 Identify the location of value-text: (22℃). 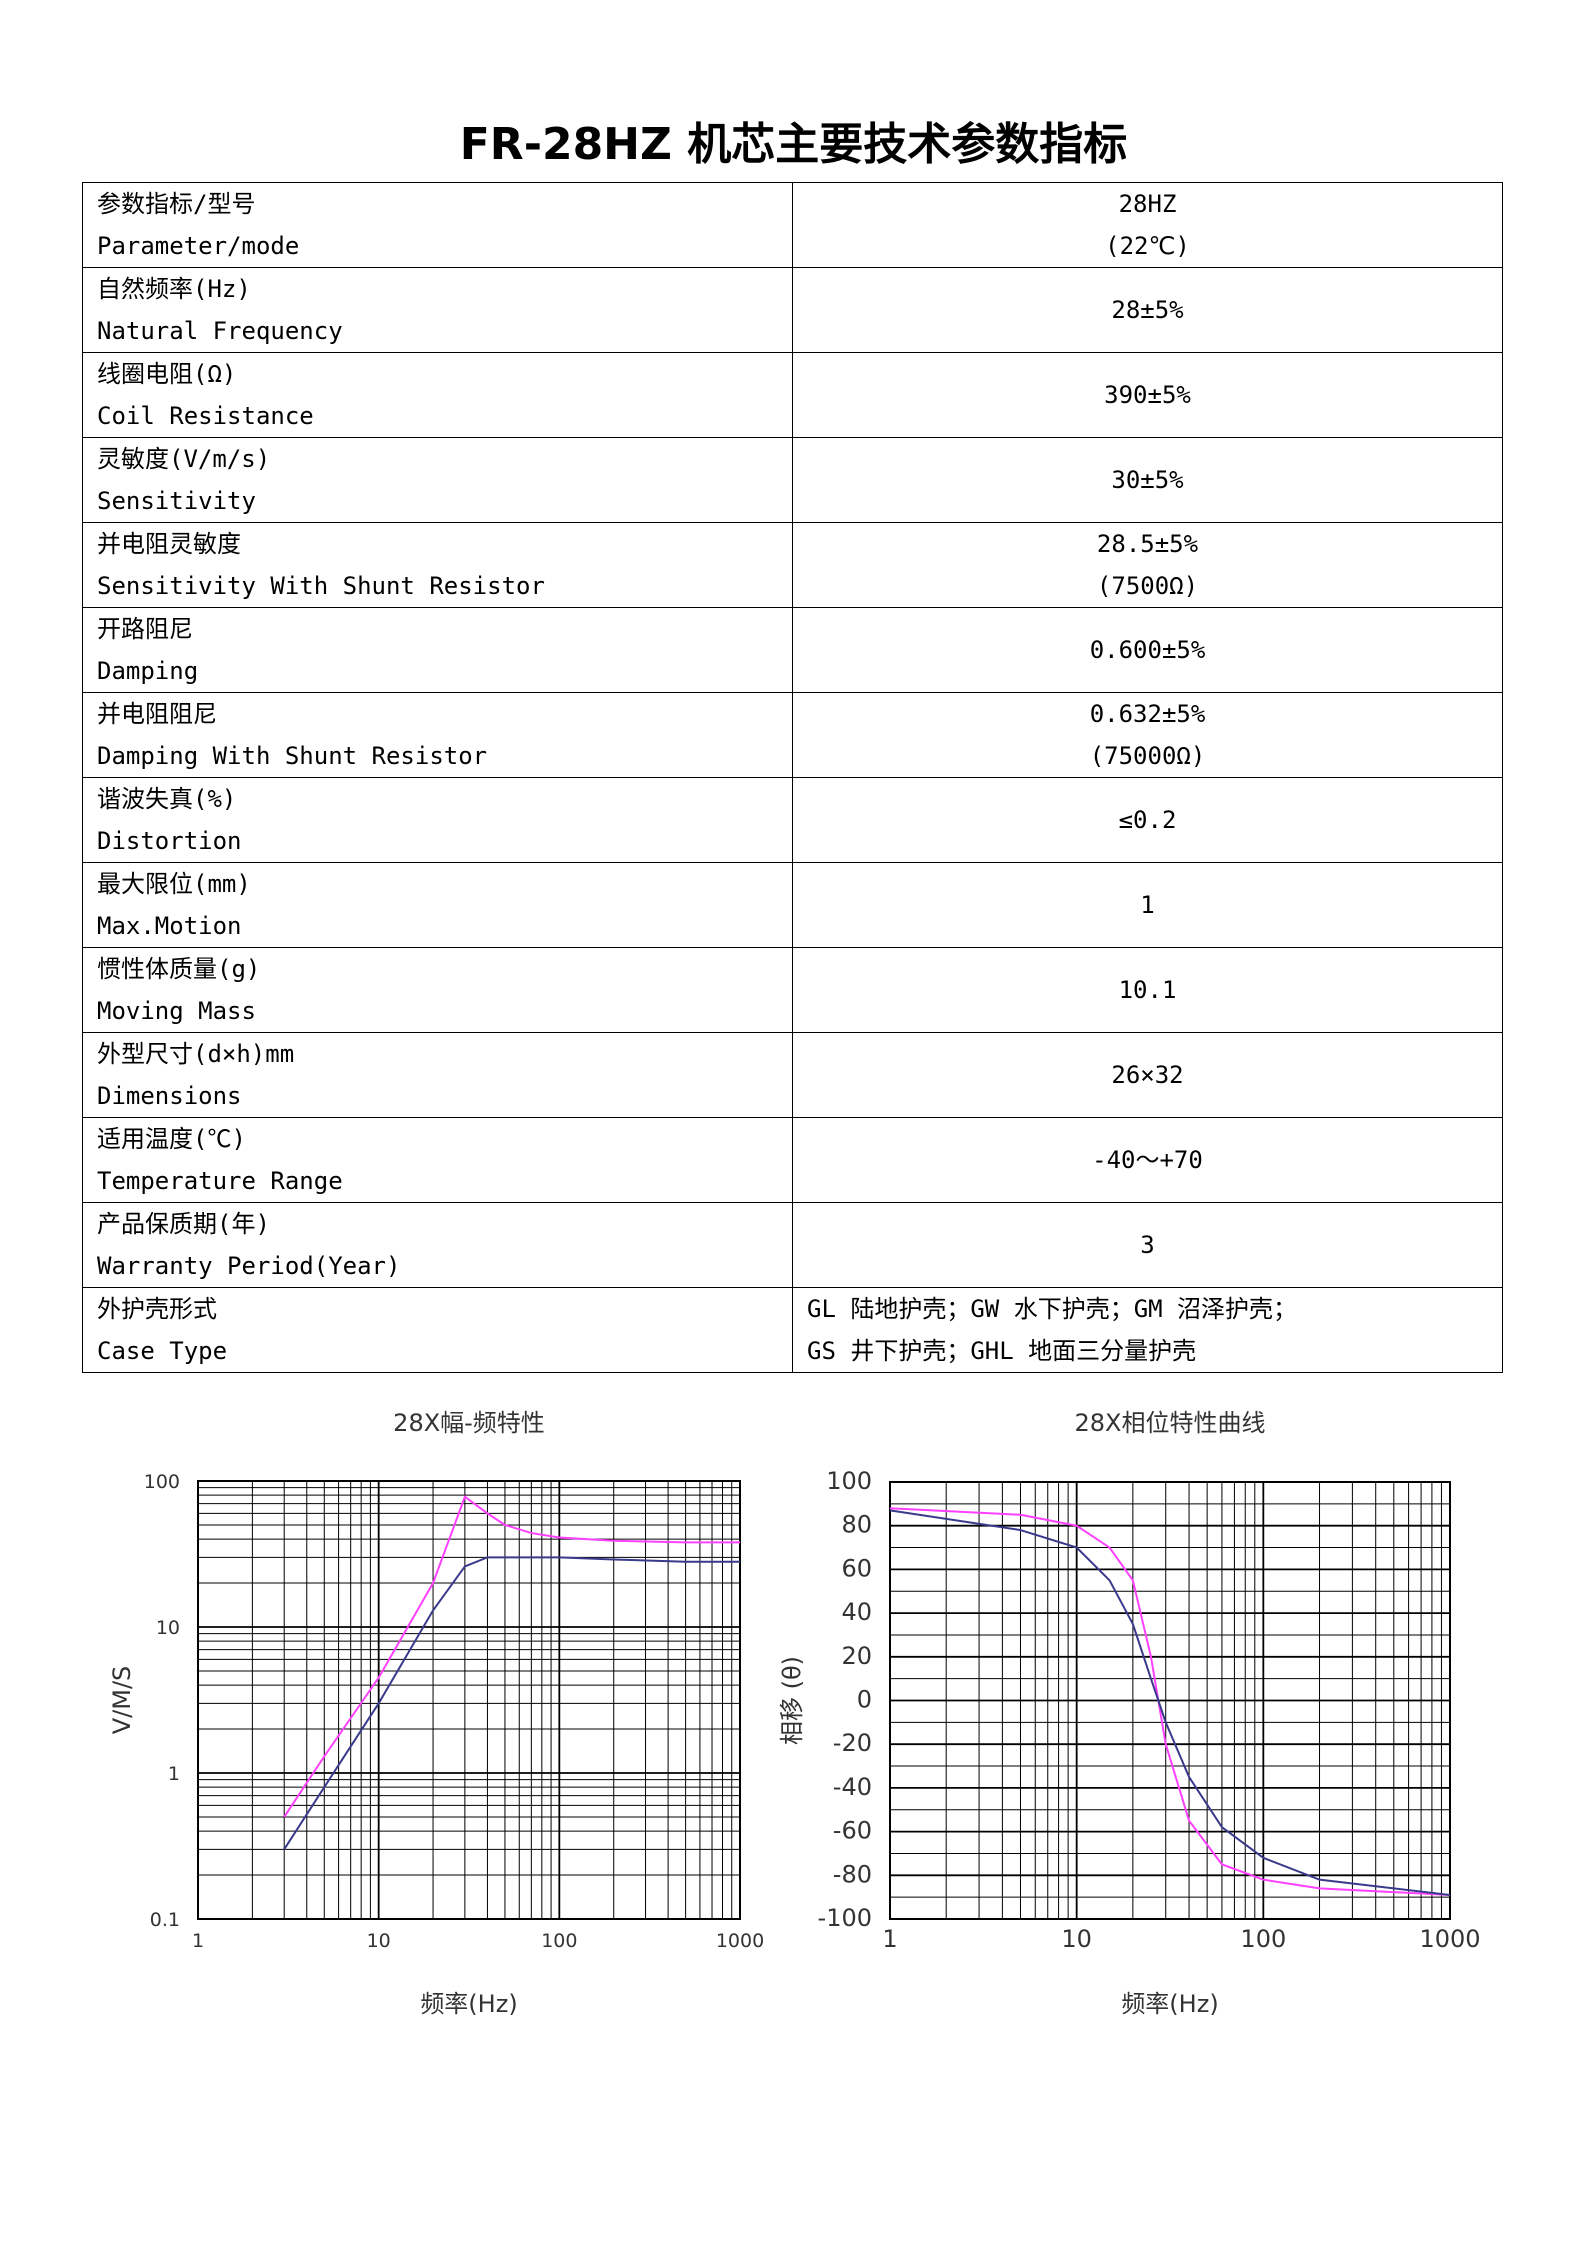
(1147, 246).